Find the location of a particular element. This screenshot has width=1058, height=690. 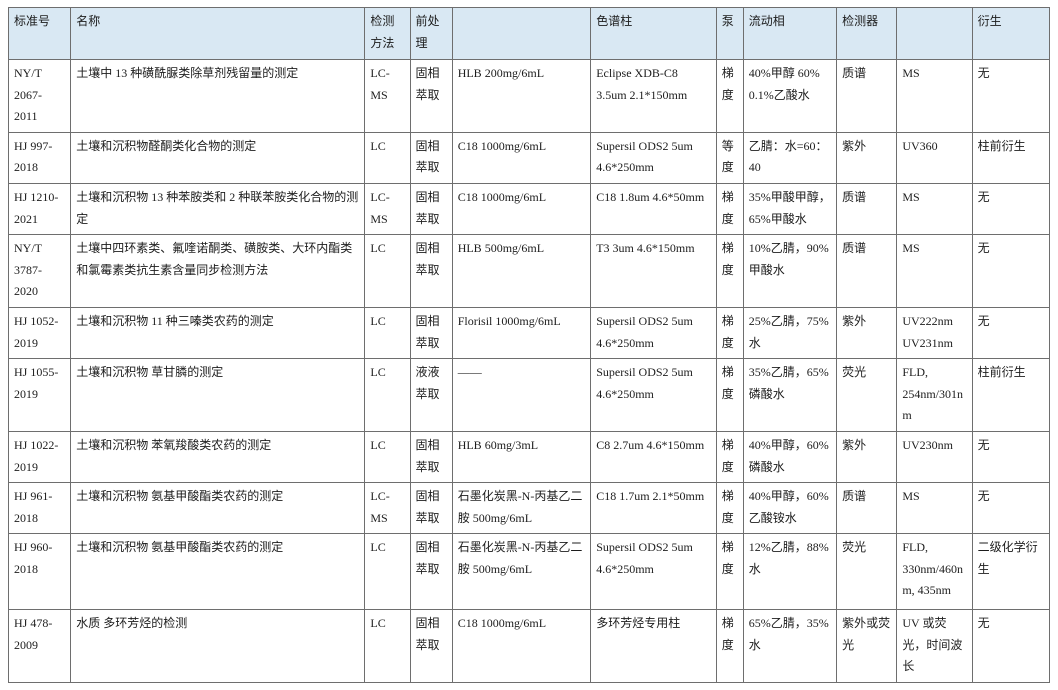

table-cell: 土壤和沉积物 11 种三嗪类农药的测定 is located at coordinates (218, 333).